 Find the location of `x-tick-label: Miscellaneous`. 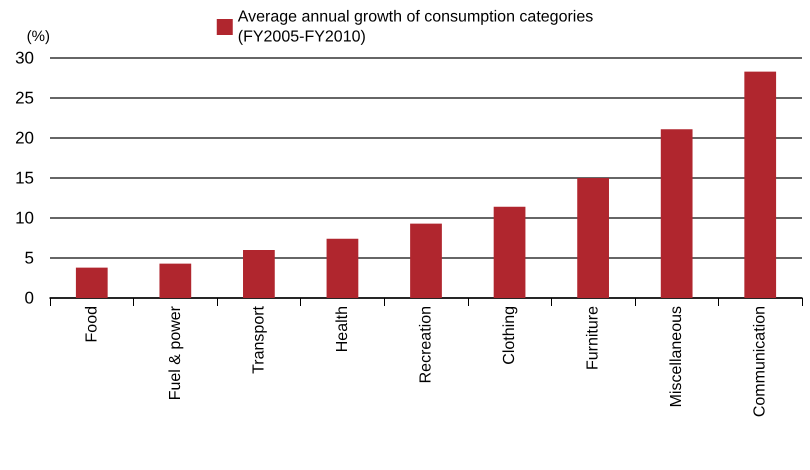

x-tick-label: Miscellaneous is located at coordinates (677, 357).